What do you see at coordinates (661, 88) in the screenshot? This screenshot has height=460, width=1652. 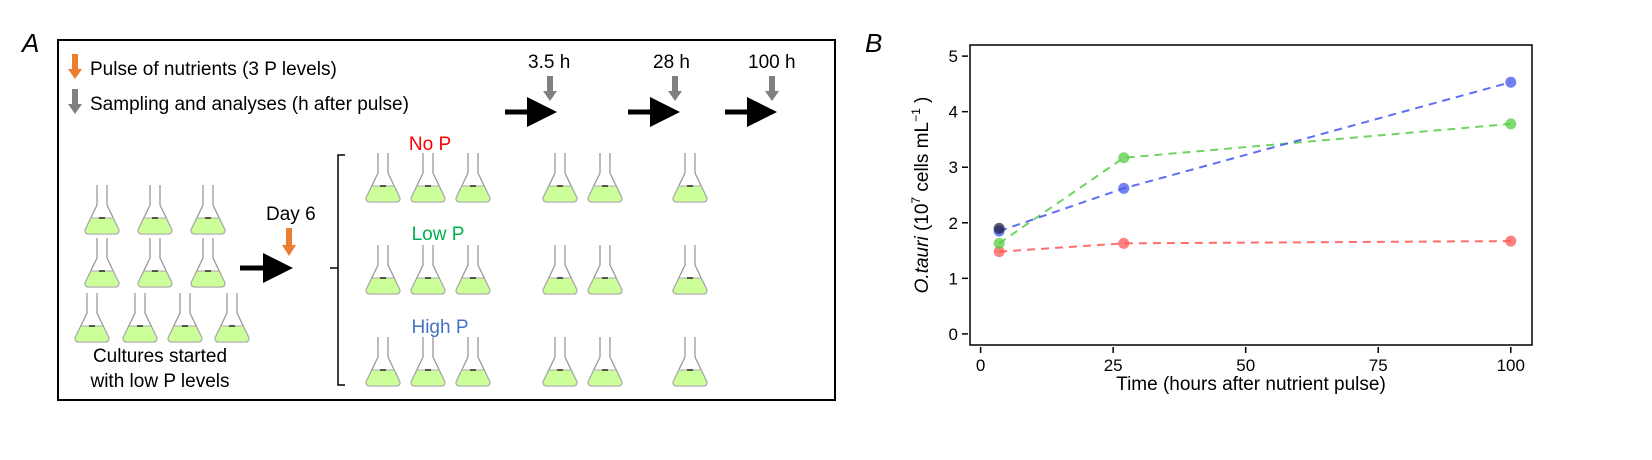 I see `sampling-arrows` at bounding box center [661, 88].